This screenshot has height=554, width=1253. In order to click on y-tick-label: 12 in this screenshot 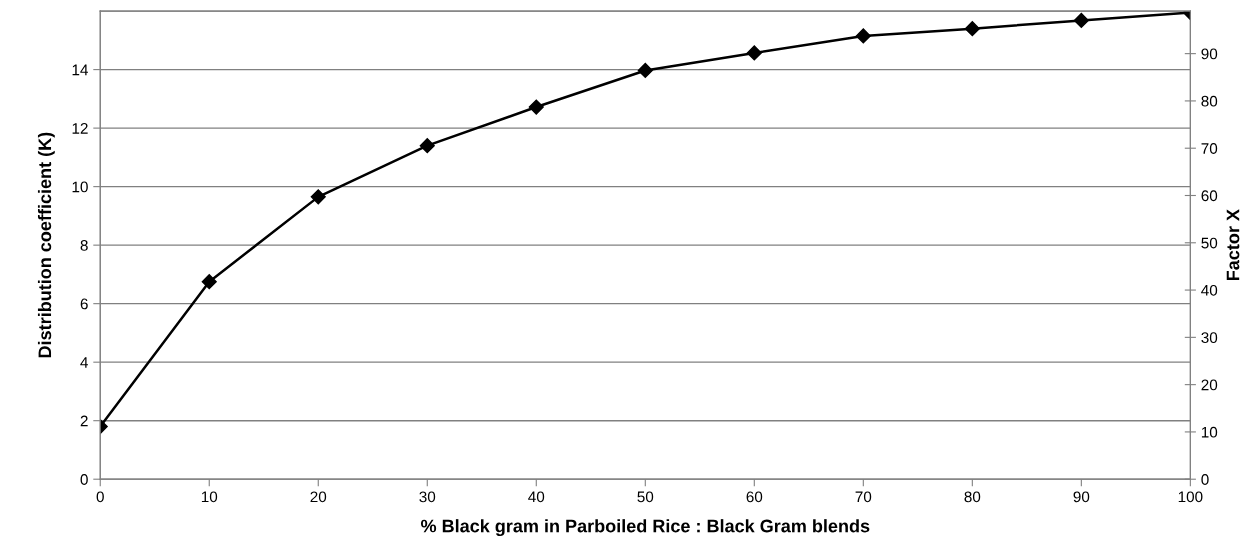, I will do `click(80, 128)`.